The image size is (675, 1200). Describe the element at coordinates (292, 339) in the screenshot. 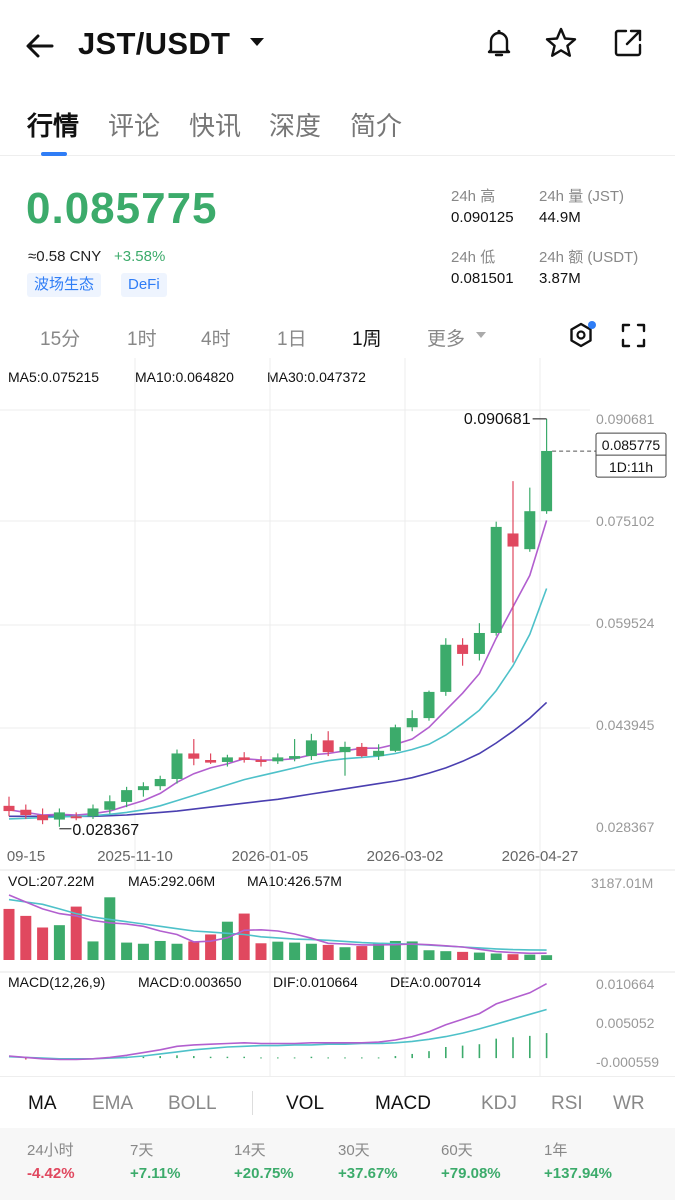

I see `period-1d: 1日` at that location.